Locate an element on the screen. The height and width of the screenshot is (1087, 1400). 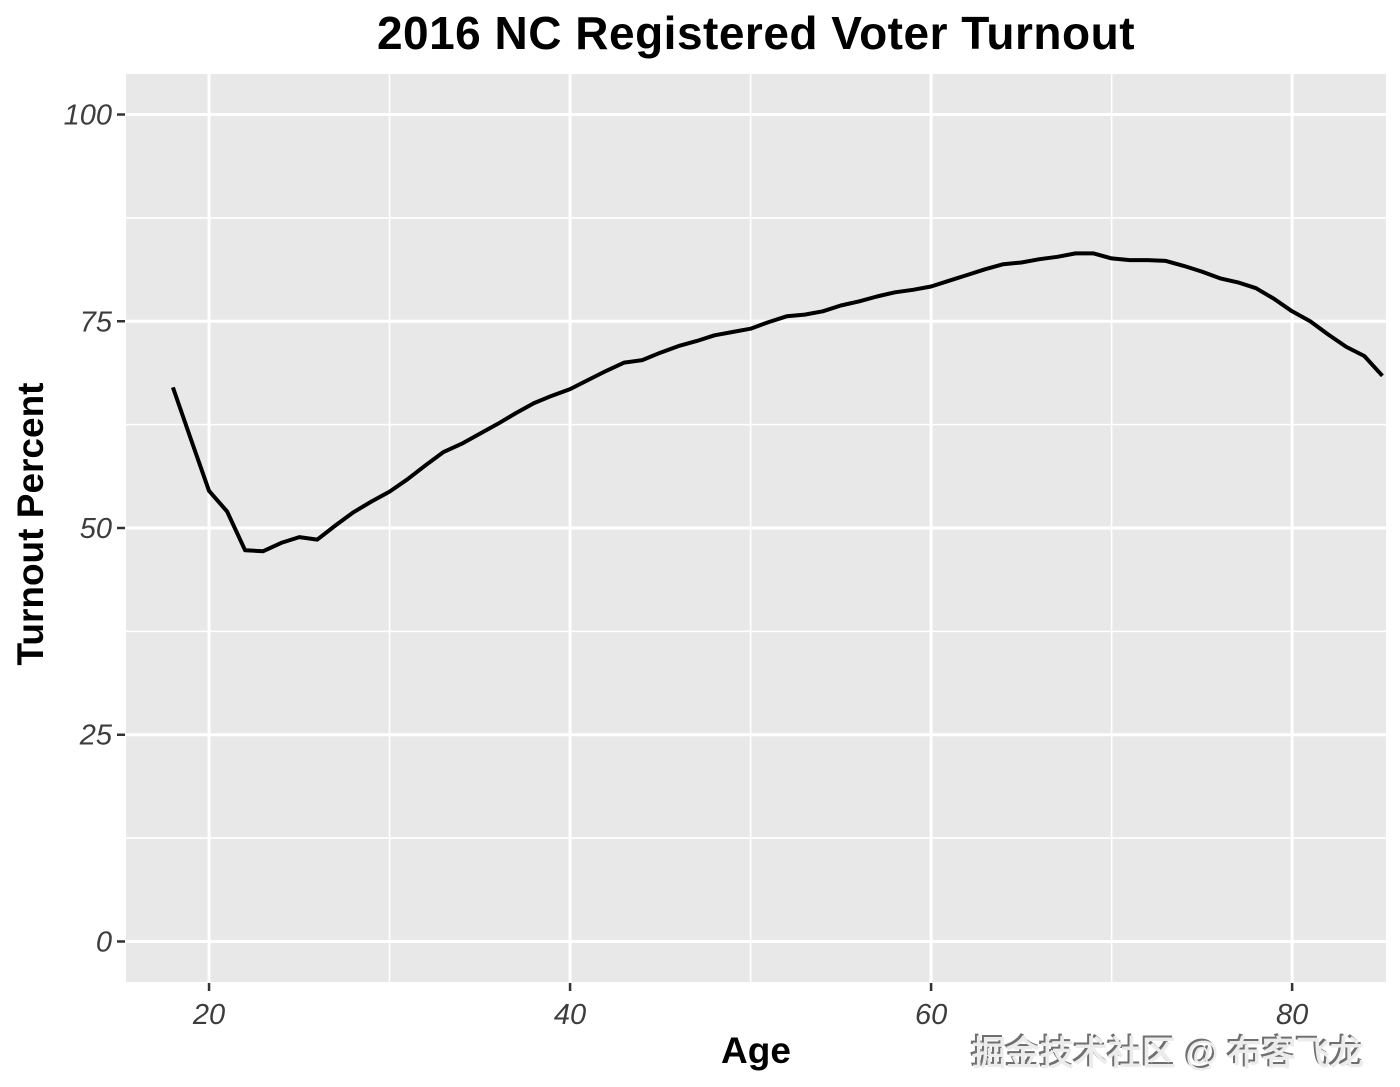
chart-title: 2016 NC Registered Voter Turnout is located at coordinates (756, 33).